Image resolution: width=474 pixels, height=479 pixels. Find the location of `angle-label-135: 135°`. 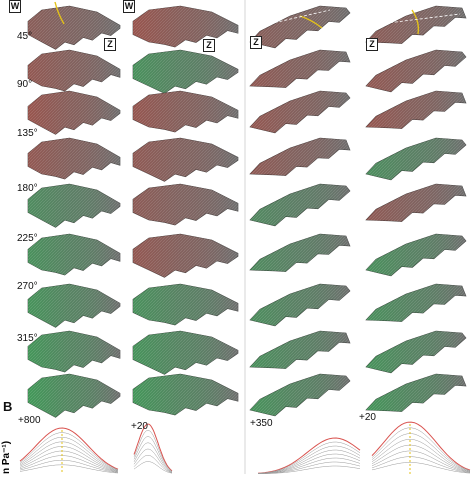

angle-label-135: 135° is located at coordinates (27, 133).